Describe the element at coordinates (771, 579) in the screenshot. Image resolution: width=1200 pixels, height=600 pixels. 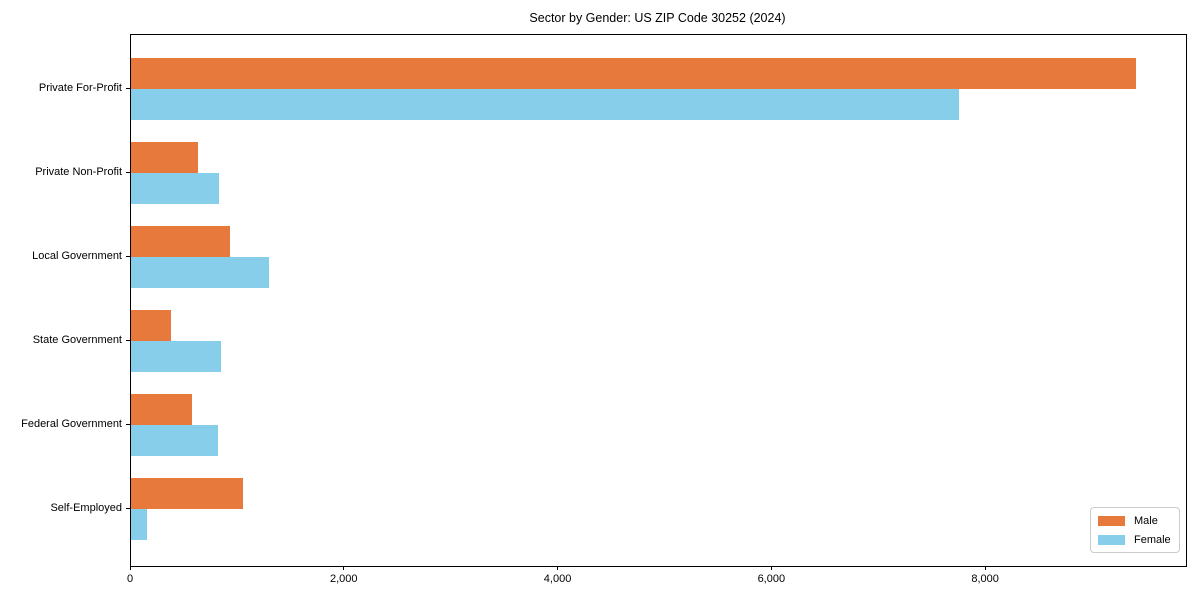
I see `x-tick-label: 6,000` at that location.